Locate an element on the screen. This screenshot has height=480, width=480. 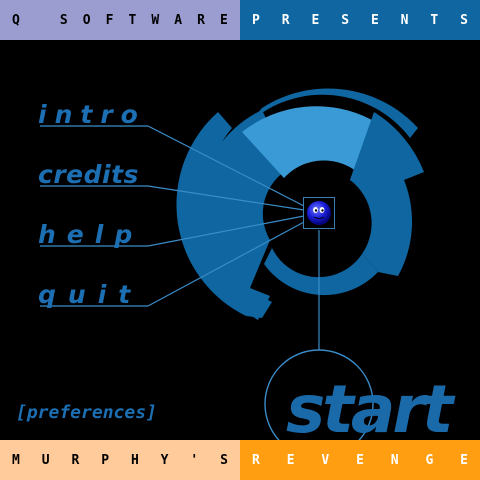
header-q-software: Q S O F T W A R E is located at coordinates (120, 20).